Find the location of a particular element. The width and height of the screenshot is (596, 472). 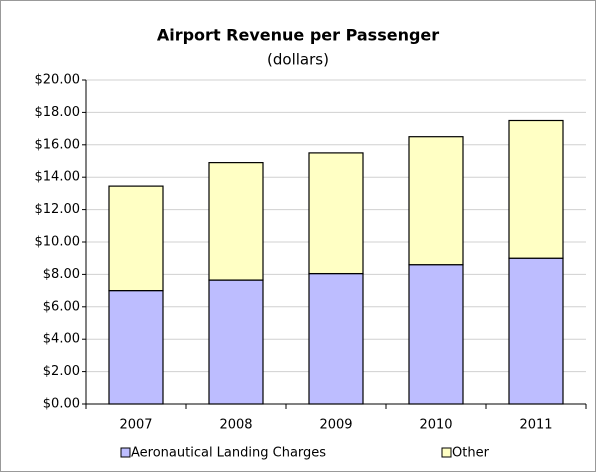

y-tick-label: $4.00 is located at coordinates (61, 339).